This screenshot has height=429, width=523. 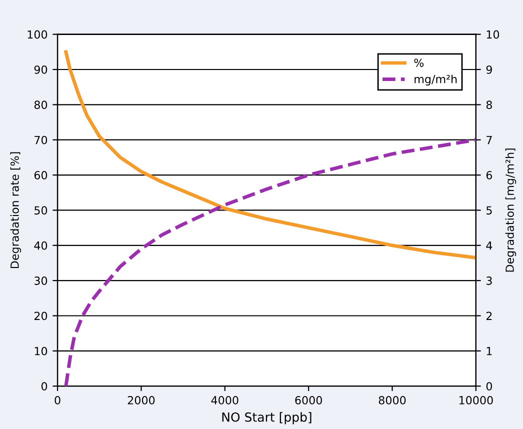 I want to click on y-tick-label: 20, so click(x=41, y=316).